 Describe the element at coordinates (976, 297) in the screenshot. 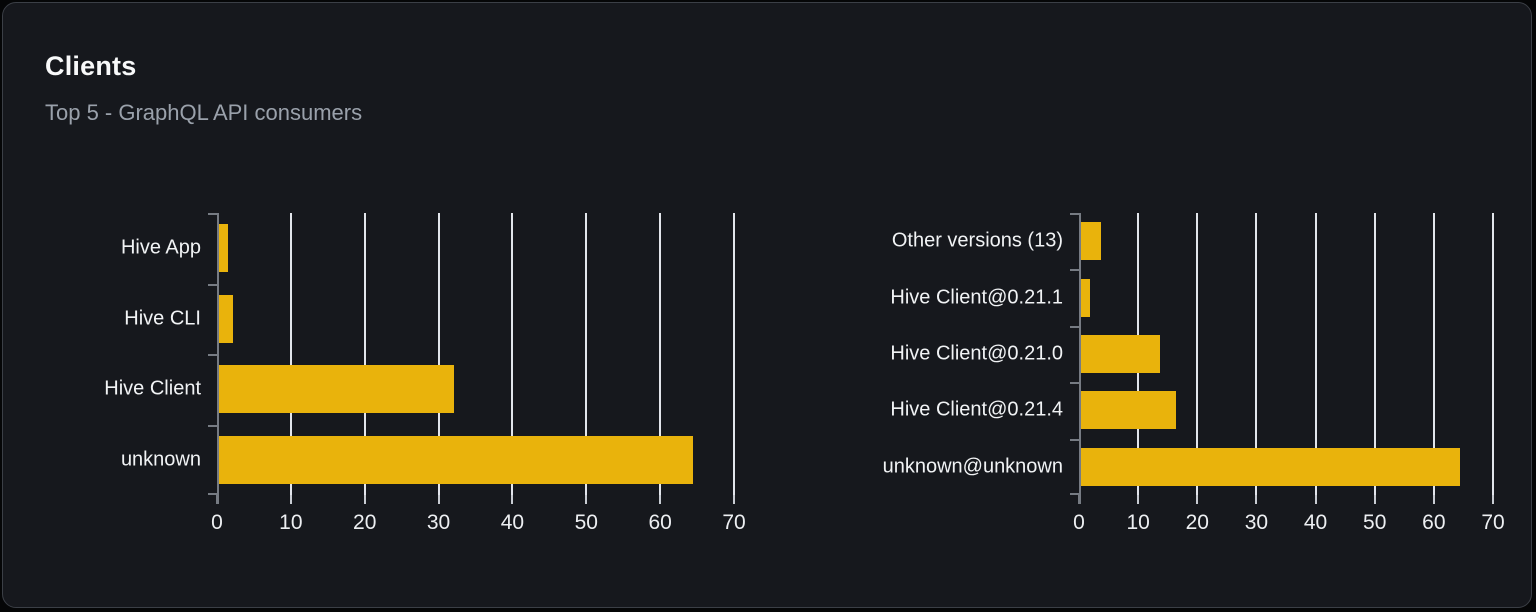

I see `category-label: Hive Client@0.21.1` at that location.